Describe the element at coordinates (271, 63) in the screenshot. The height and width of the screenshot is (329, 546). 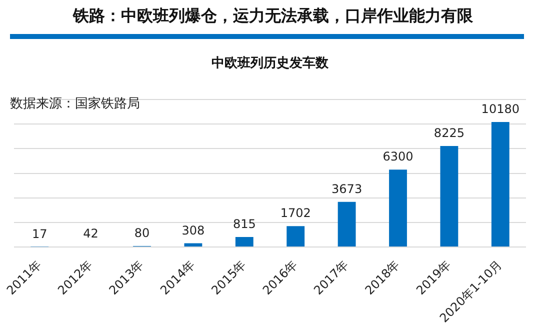
I see `chart-subtitle: 中欧班列历史发车数` at that location.